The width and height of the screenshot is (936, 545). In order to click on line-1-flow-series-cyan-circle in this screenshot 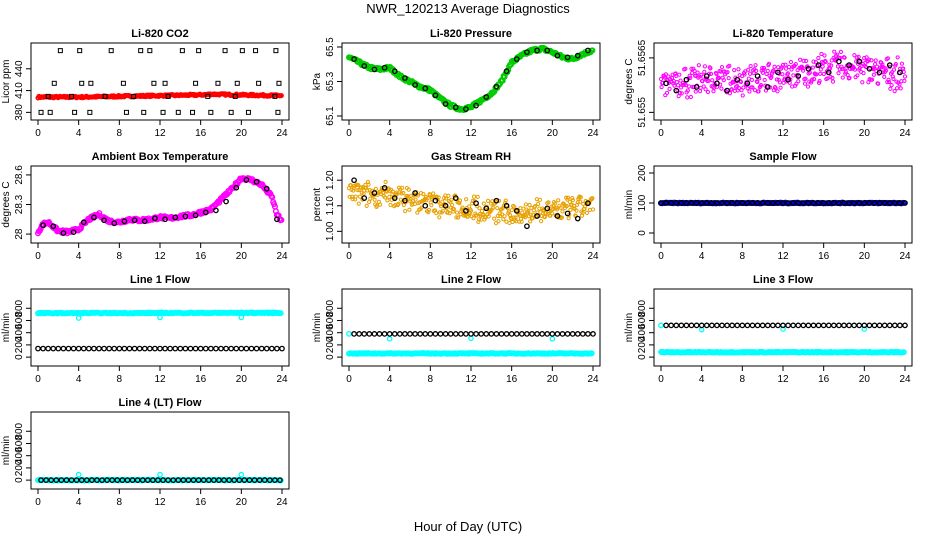, I will do `click(160, 317)`.